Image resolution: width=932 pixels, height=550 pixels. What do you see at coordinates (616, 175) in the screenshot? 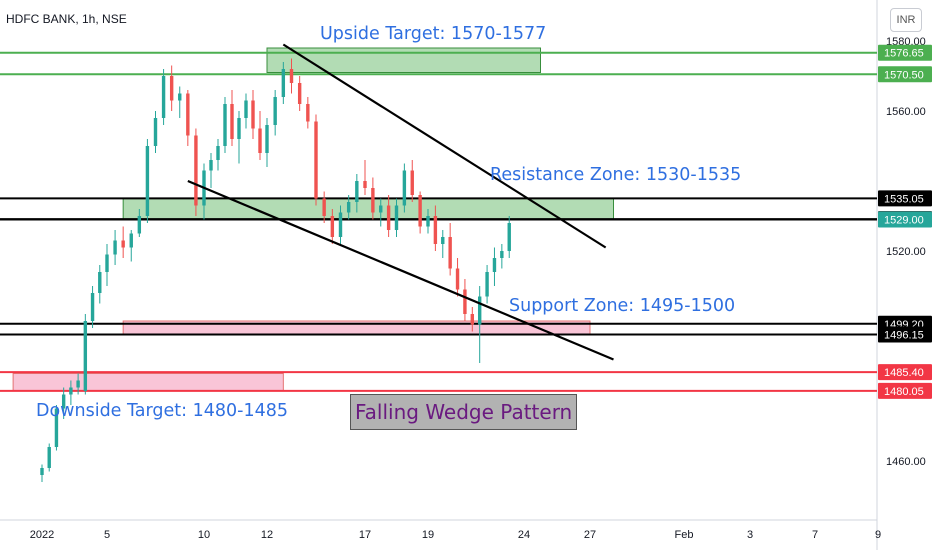
I see `resistance-zone-annotation: Resistance Zone: 1530-1535` at bounding box center [616, 175].